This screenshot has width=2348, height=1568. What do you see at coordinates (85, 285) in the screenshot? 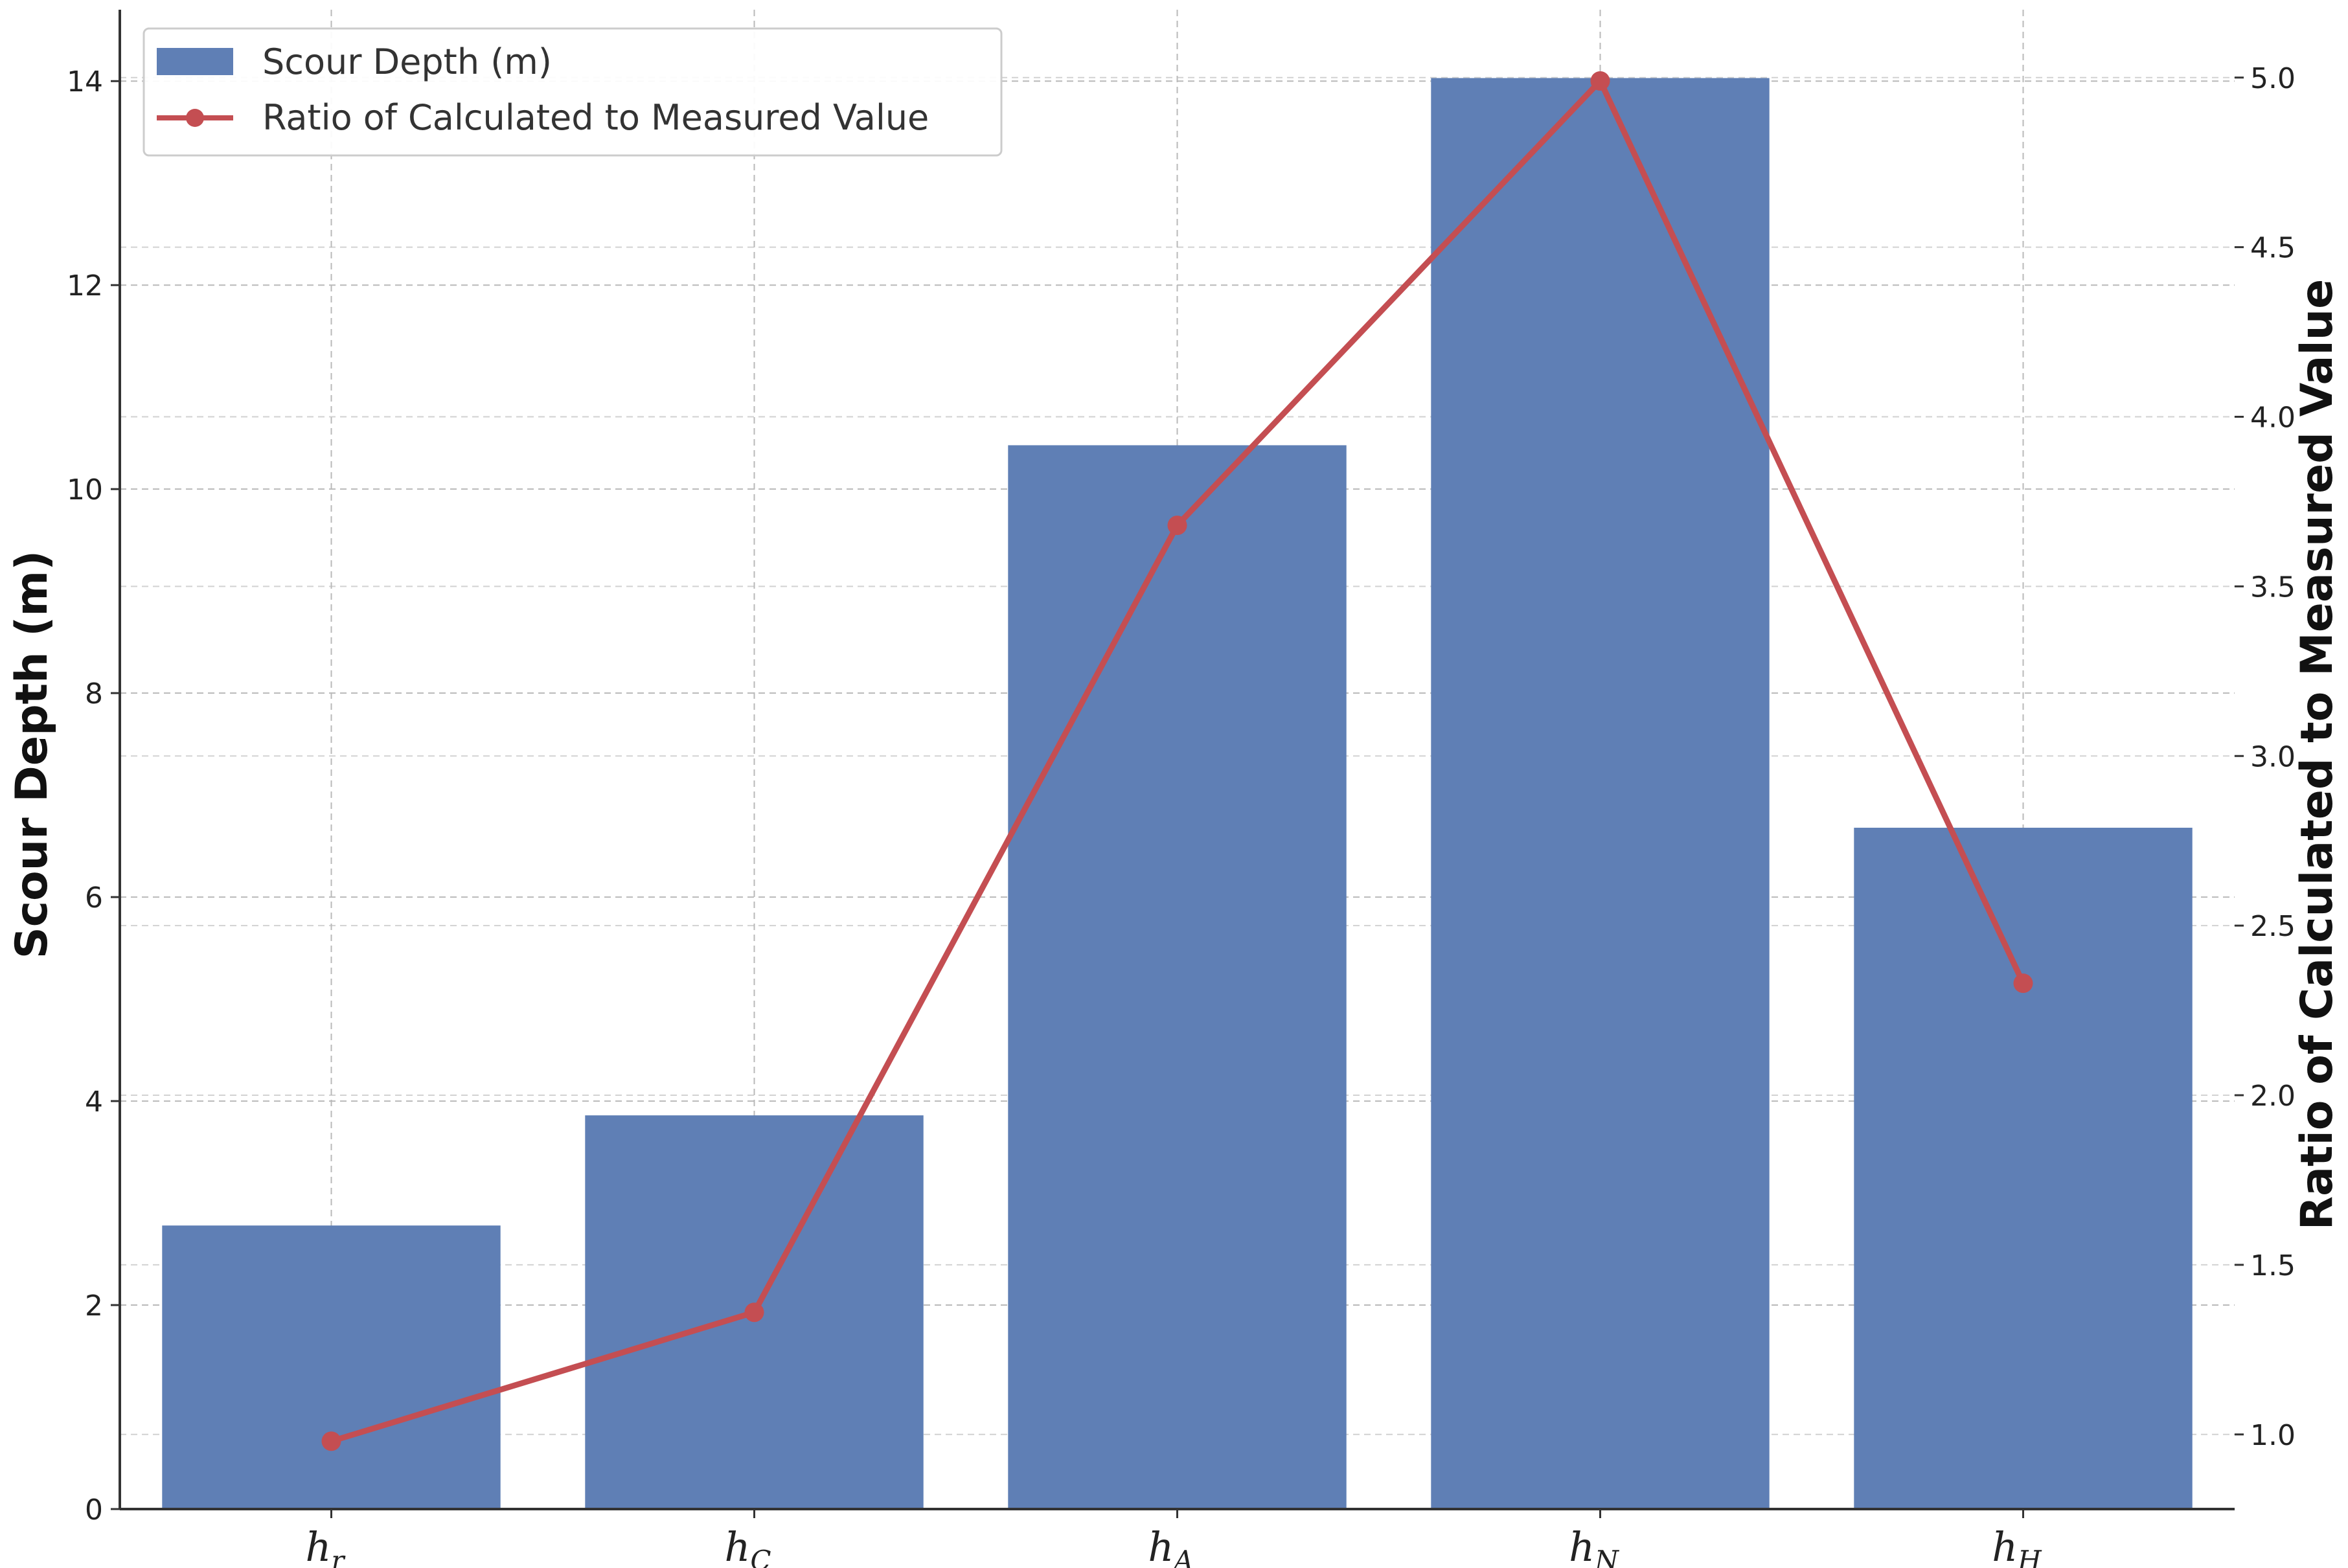
I see `y-tick-label-6: 12` at bounding box center [85, 285].